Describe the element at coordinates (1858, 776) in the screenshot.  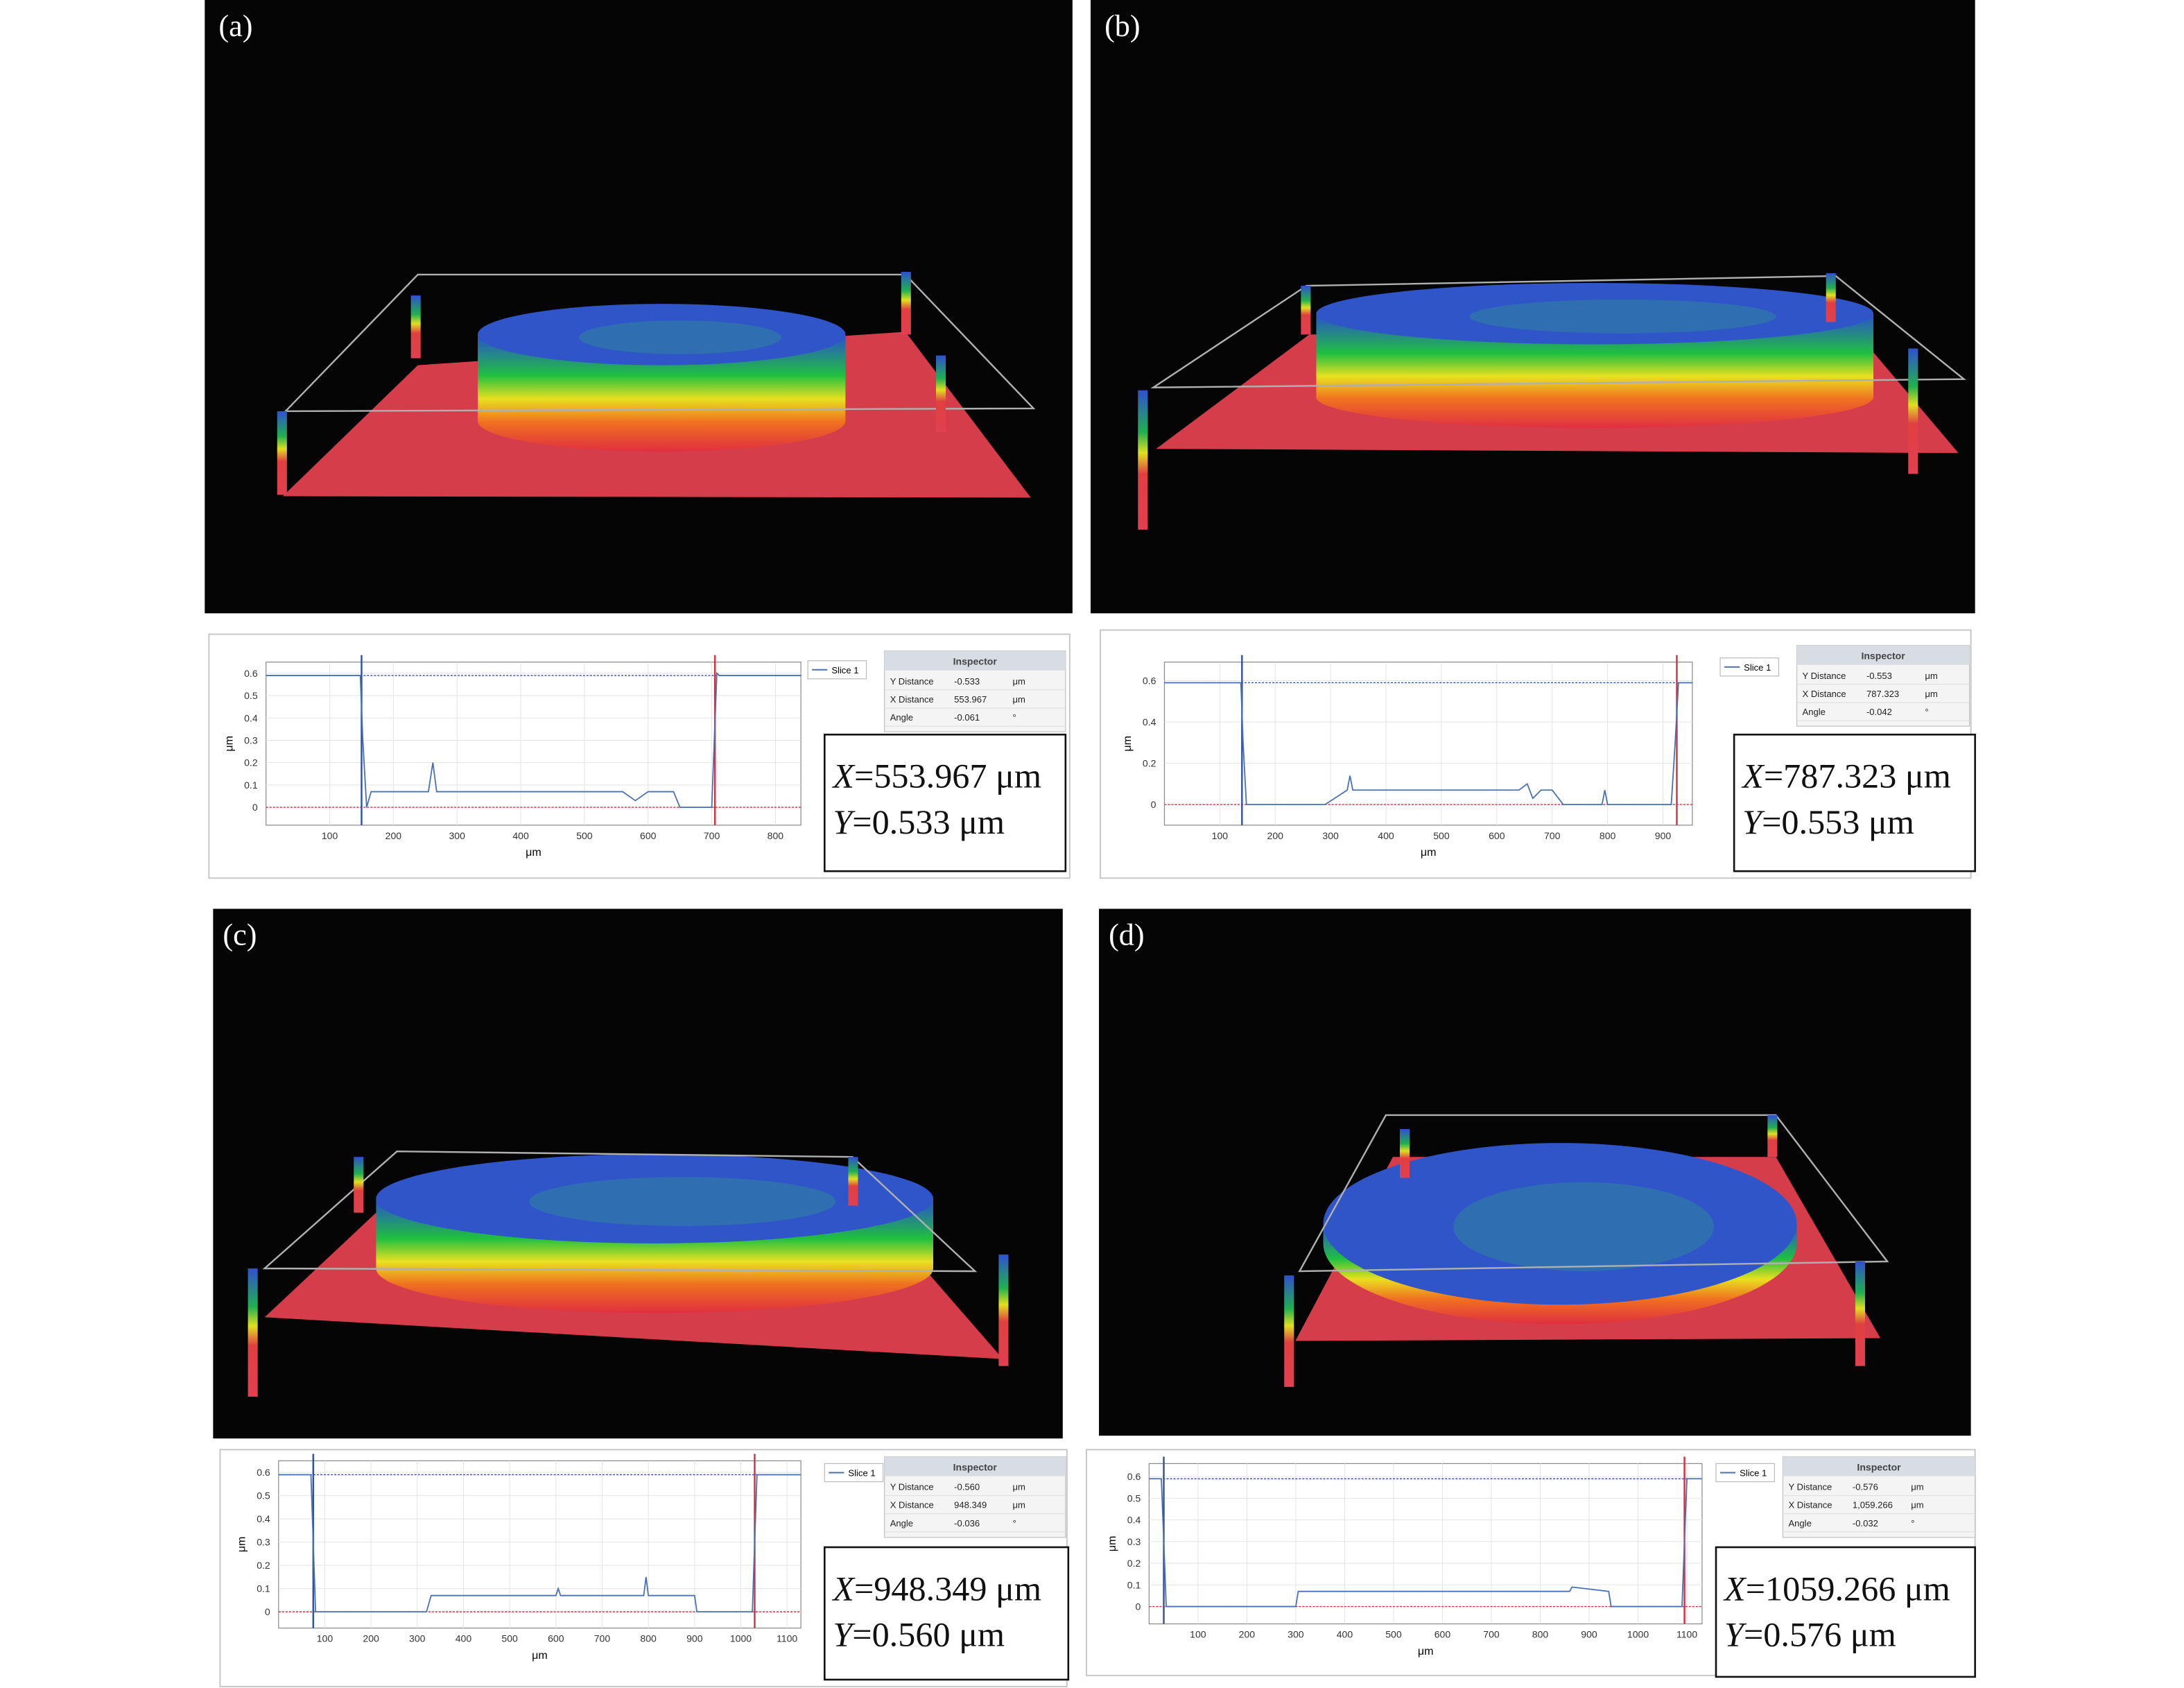
I see `measurement-value: =787.323 μm` at that location.